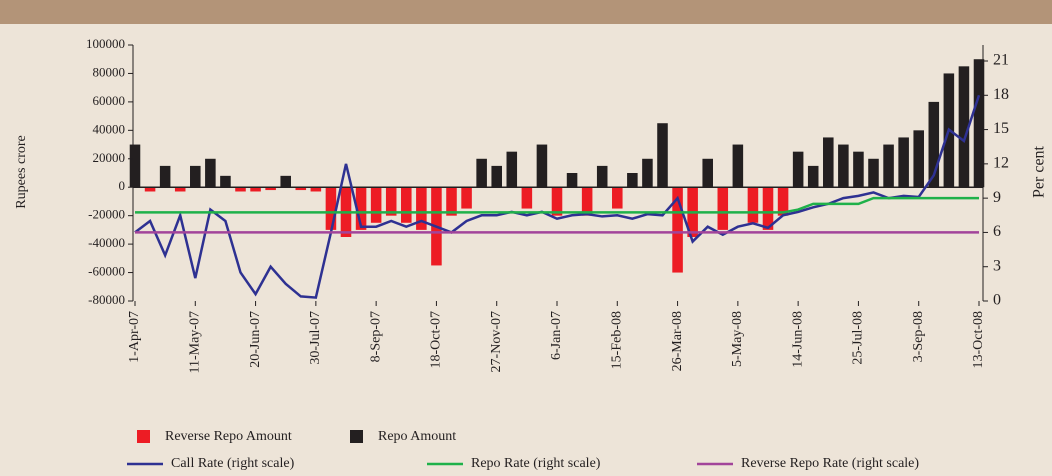 Image resolution: width=1052 pixels, height=476 pixels. Describe the element at coordinates (1001, 163) in the screenshot. I see `y2-tick-label: 12` at that location.